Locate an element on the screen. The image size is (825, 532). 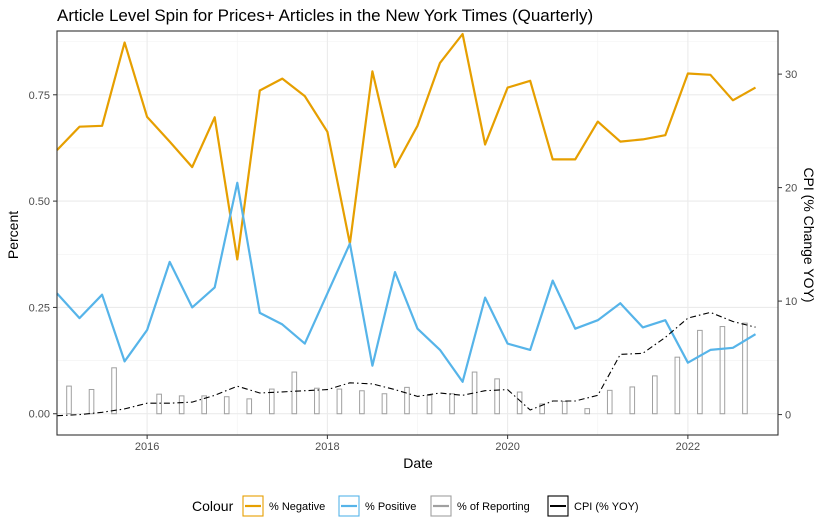
legend-label: CPI (% YOY) is located at coordinates (606, 507).